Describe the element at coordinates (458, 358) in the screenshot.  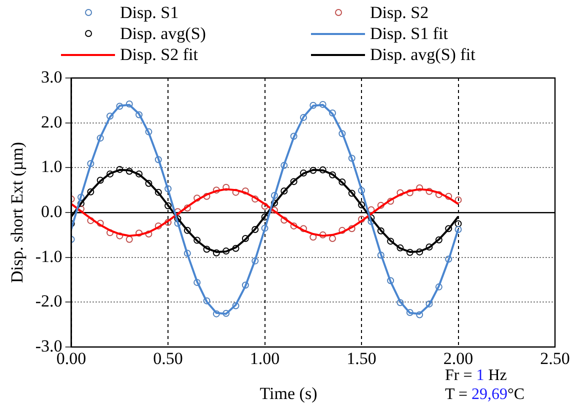
I see `x-tick-label: 2.00` at that location.